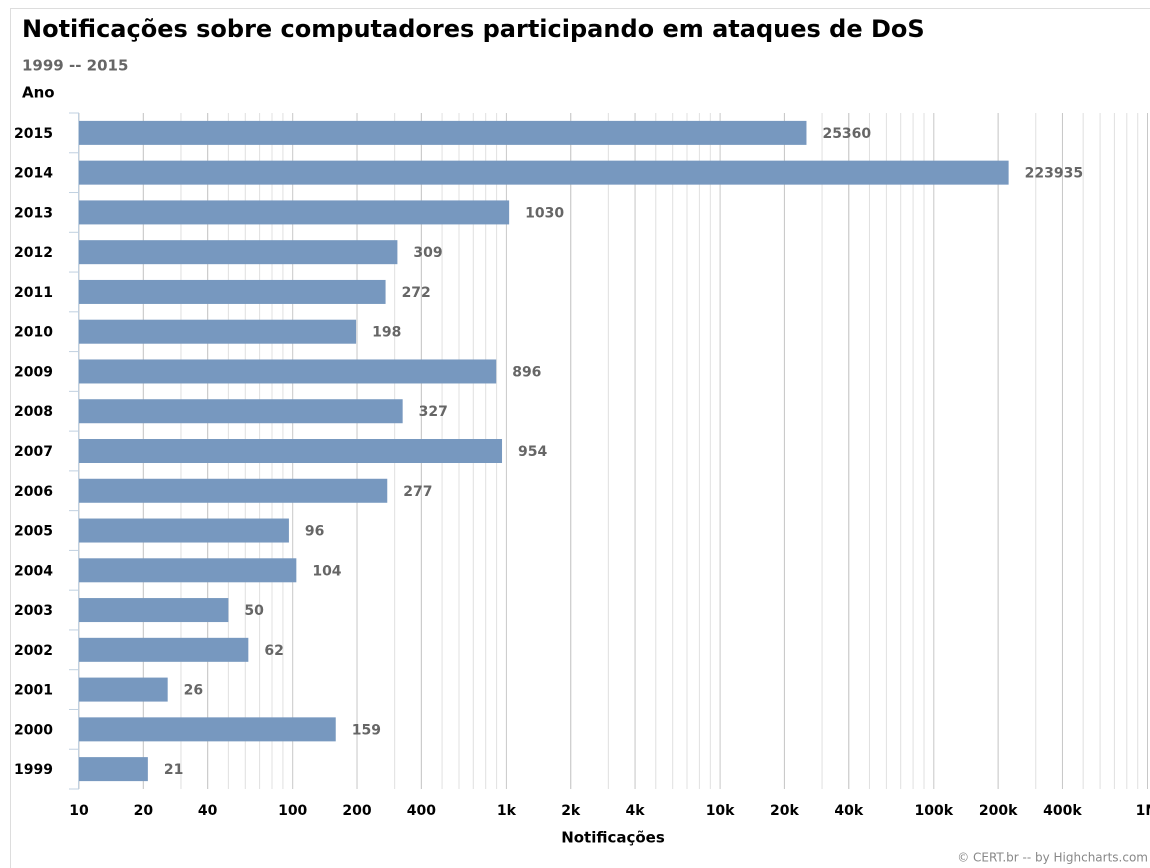  Describe the element at coordinates (173, 770) in the screenshot. I see `data-label: 21` at that location.